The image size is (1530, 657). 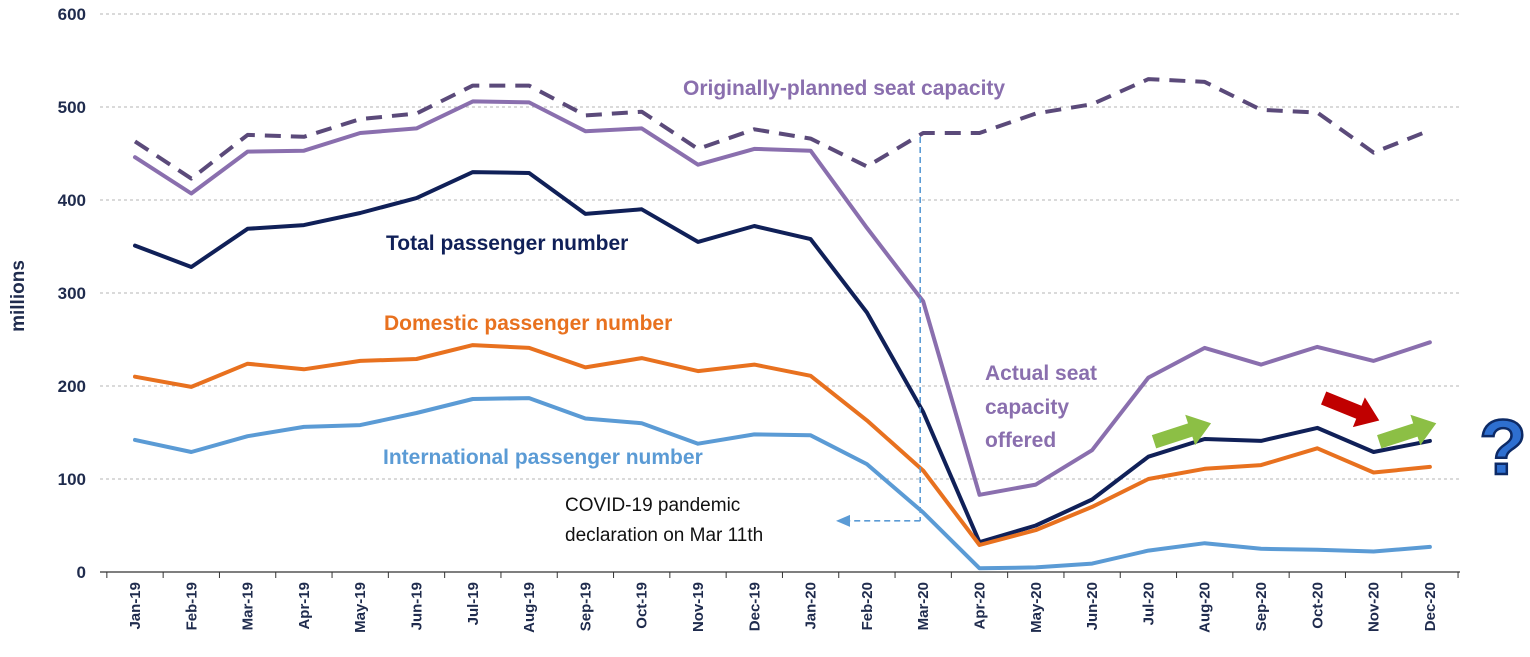 What do you see at coordinates (585, 606) in the screenshot?
I see `x-tick-label: Sep-19` at bounding box center [585, 606].